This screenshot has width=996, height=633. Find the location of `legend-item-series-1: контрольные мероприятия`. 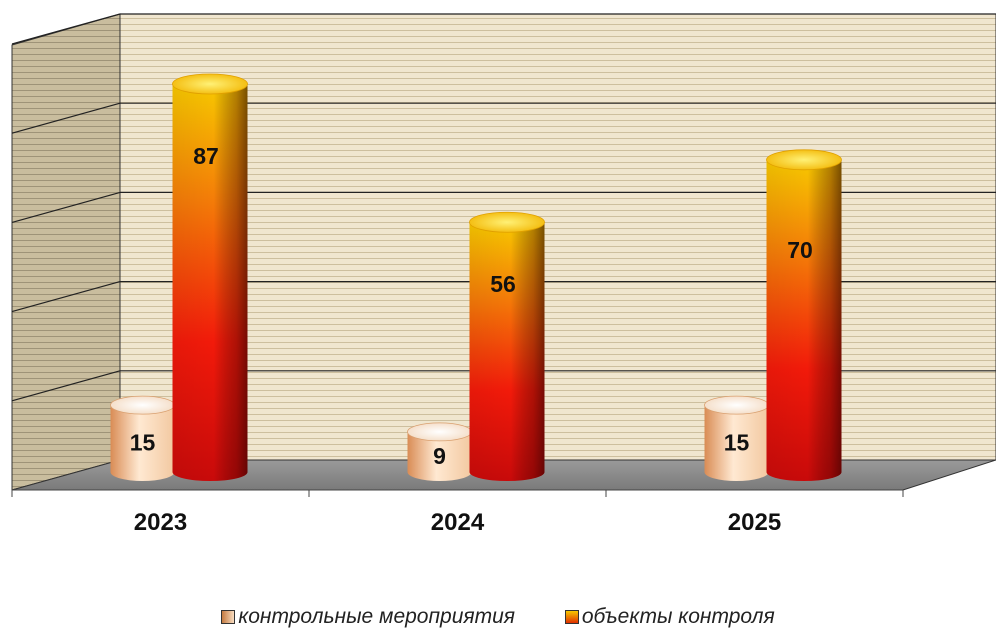

legend-item-series-1: контрольные мероприятия is located at coordinates (368, 617).